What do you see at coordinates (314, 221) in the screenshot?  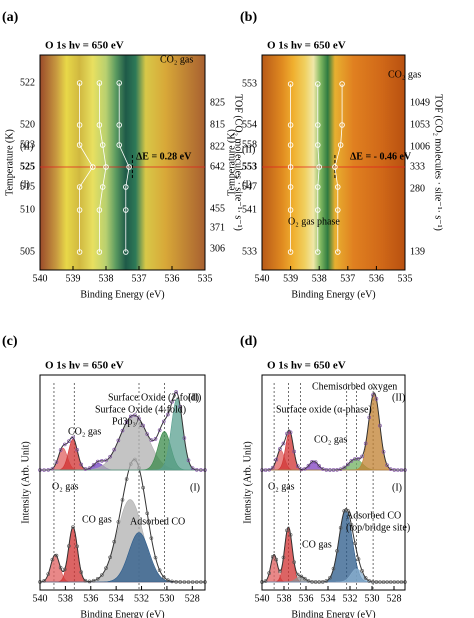 I see `annotation: O₂ gas phase` at bounding box center [314, 221].